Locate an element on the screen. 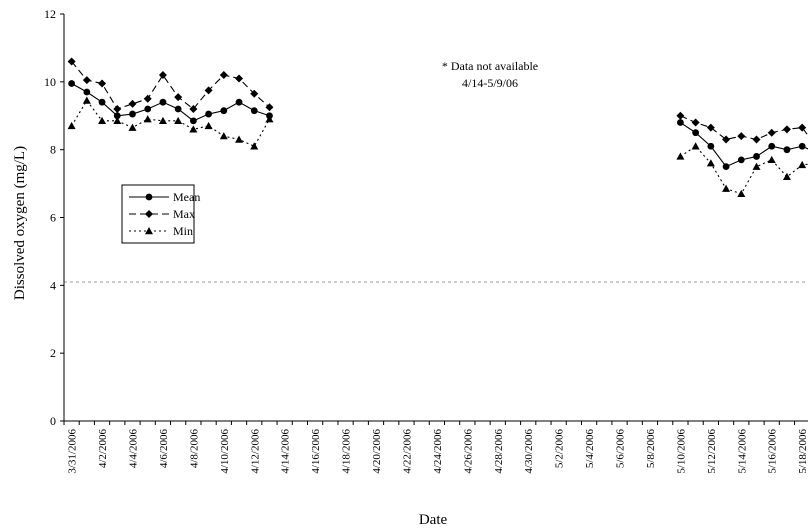 The width and height of the screenshot is (808, 531). x-tick-label: 5/18/2006 is located at coordinates (802, 451).